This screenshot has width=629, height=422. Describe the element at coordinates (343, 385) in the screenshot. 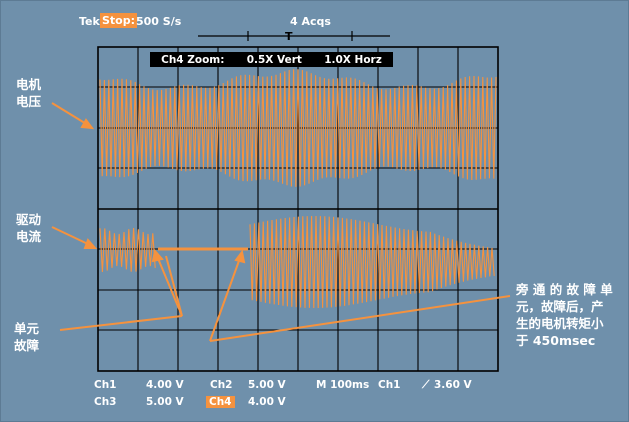

I see `timebase: M 100ms` at that location.